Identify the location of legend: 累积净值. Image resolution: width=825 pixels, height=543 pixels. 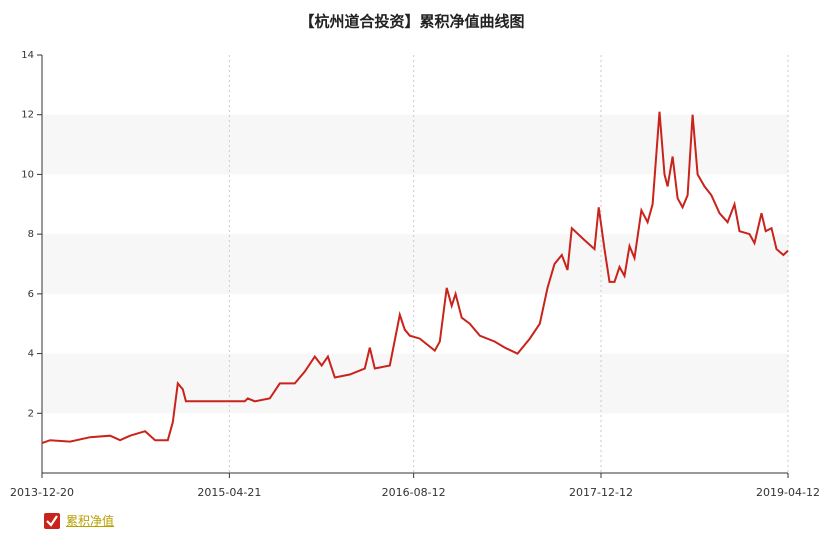
(79, 520).